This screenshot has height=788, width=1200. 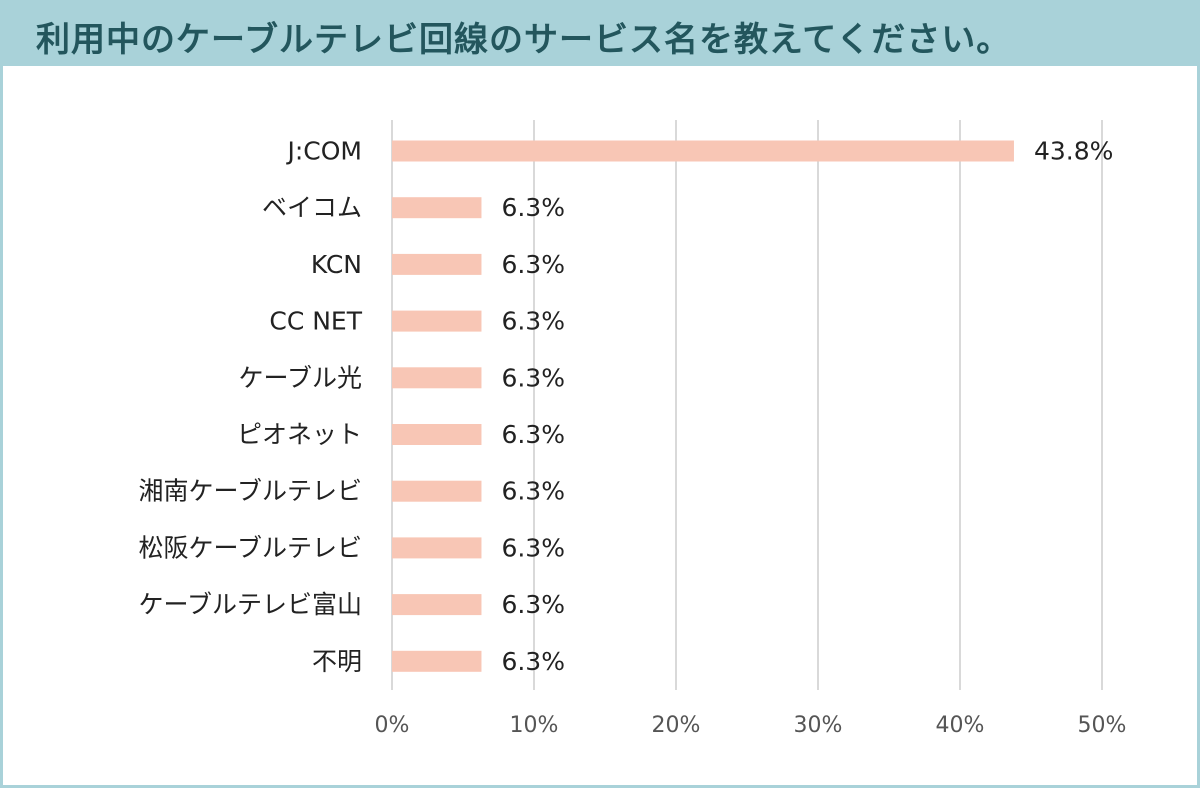 I want to click on x-tick-label: 30%, so click(x=818, y=725).